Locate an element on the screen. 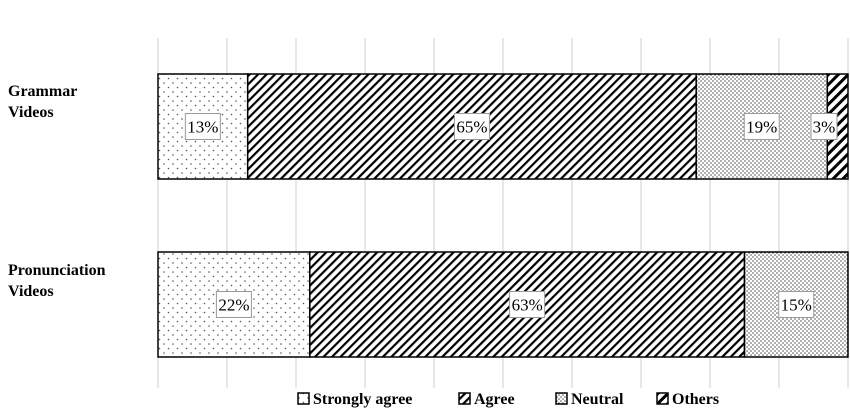 This screenshot has width=850, height=411. data-label: 3% is located at coordinates (824, 127).